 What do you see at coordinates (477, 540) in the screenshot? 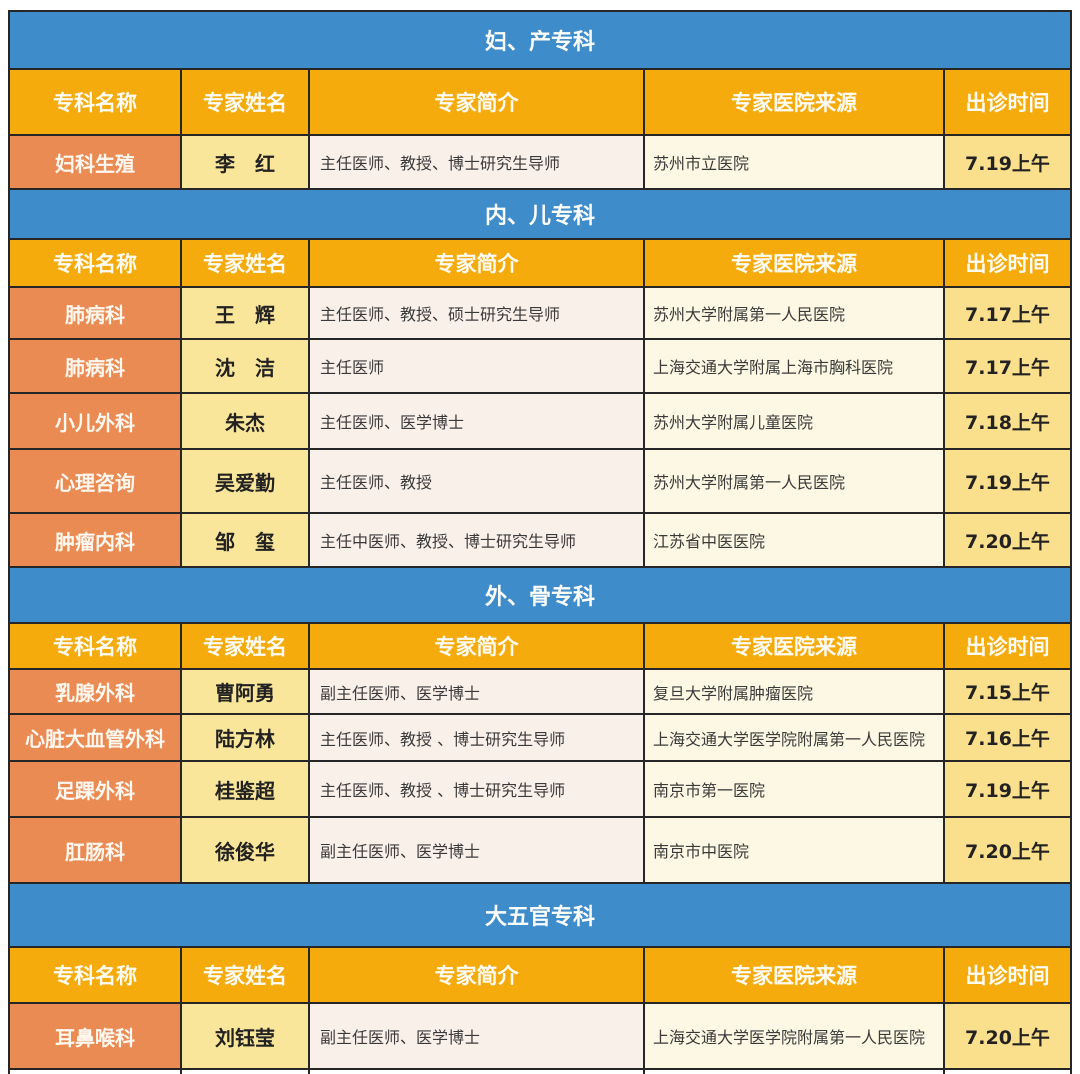
I see `cell-expert-intro: 主任中医师、教授、博士研究生导师` at bounding box center [477, 540].